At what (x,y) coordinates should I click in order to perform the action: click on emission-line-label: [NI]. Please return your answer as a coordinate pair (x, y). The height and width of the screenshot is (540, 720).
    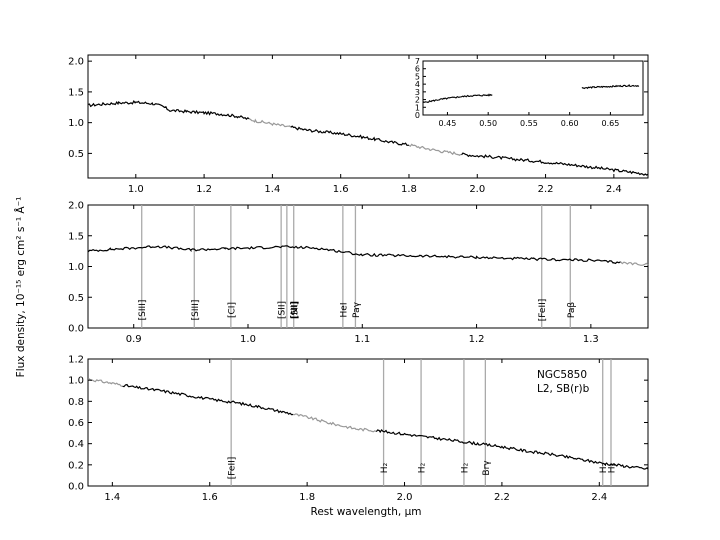
    Looking at the image, I should click on (295, 310).